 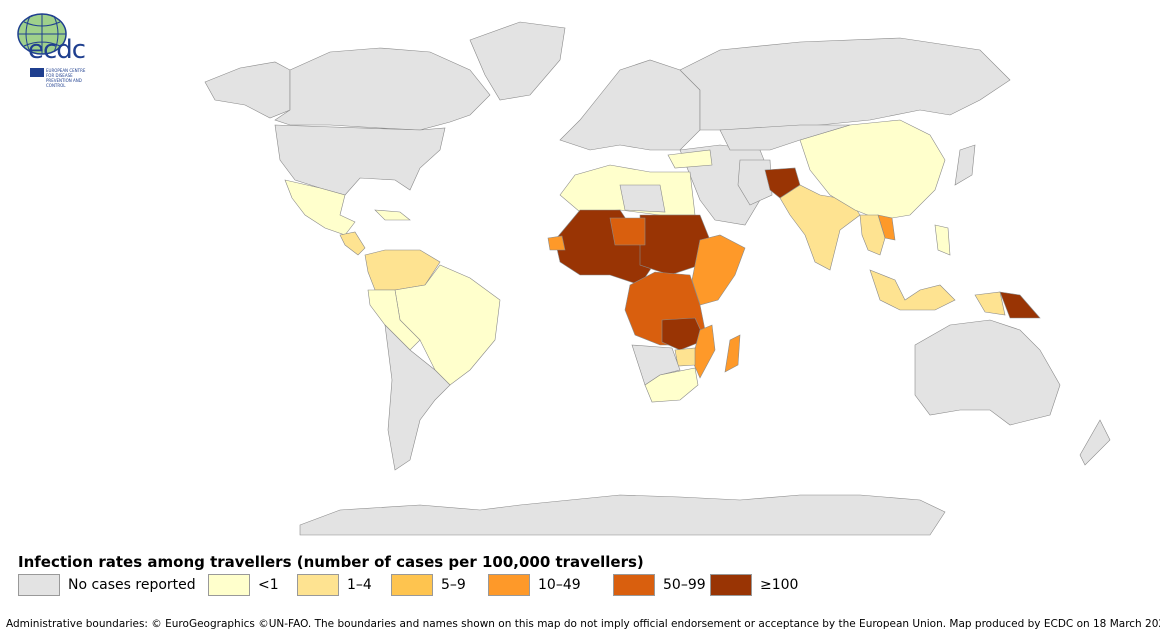 I want to click on west-papua, so click(x=990, y=303).